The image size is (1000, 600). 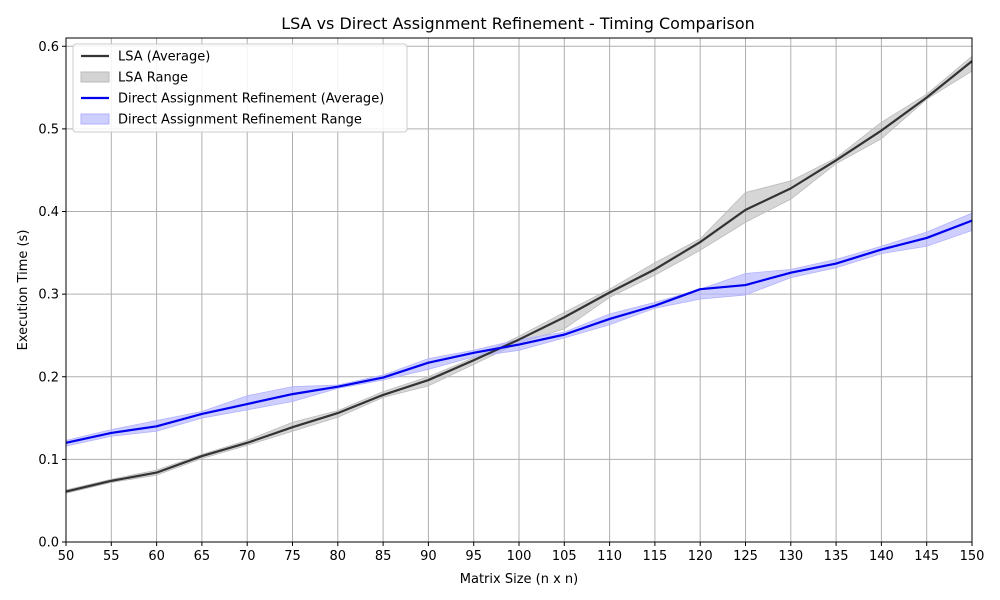 I want to click on y-tick-label: 0.1, so click(x=48, y=460).